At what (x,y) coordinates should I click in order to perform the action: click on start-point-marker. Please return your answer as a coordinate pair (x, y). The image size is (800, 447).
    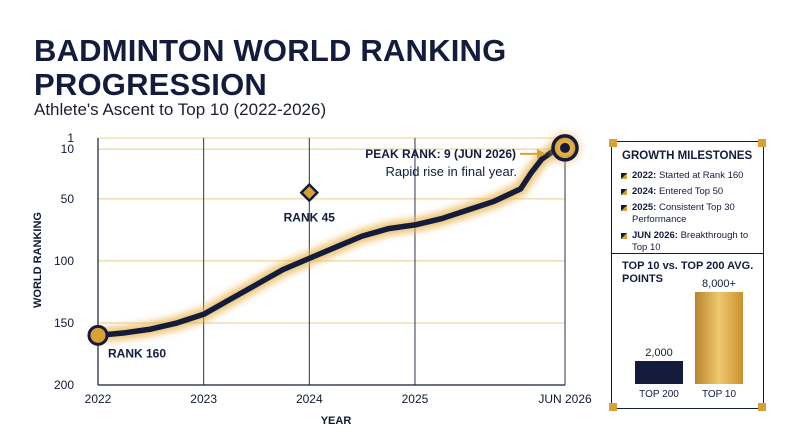
    Looking at the image, I should click on (98, 335).